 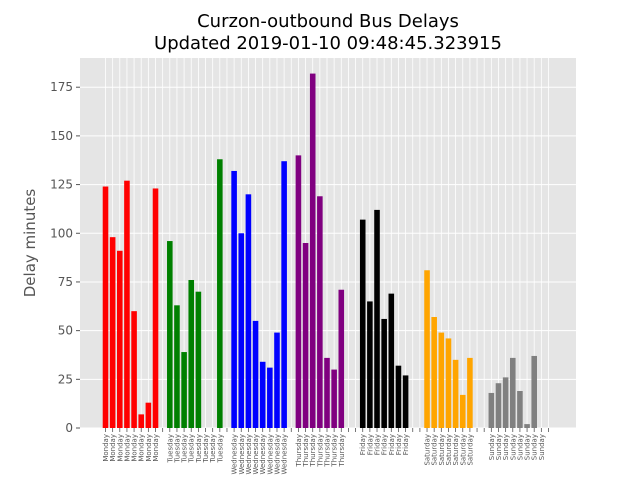 I want to click on y-axis-label: Delay minutes, so click(x=30, y=243).